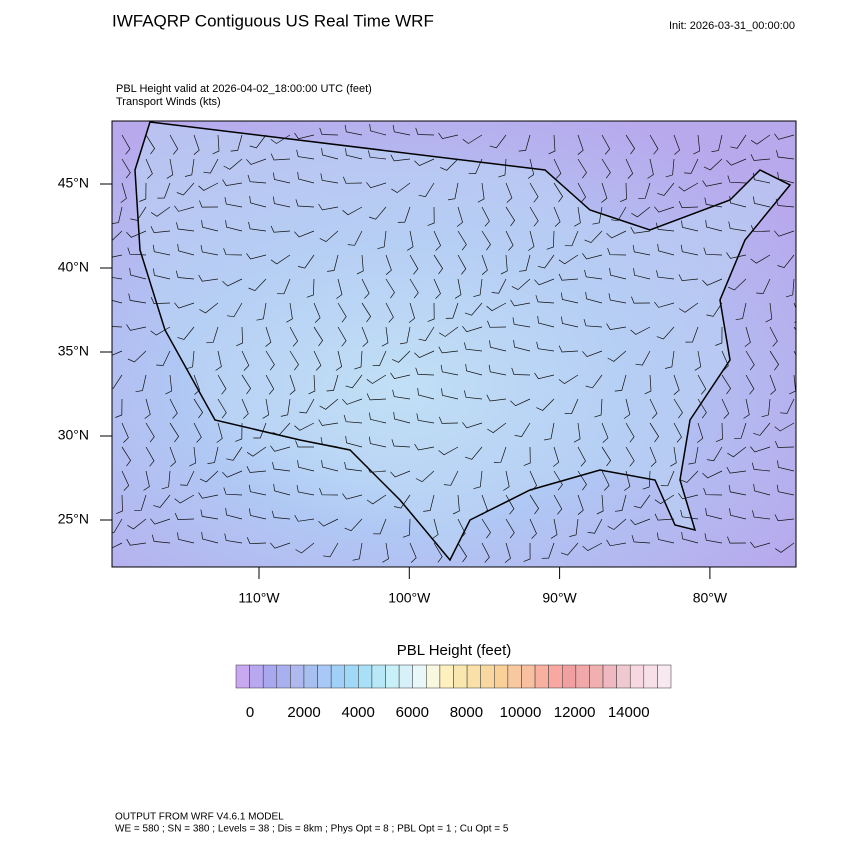 Image resolution: width=850 pixels, height=850 pixels. I want to click on colorbar-label: 4000, so click(358, 712).